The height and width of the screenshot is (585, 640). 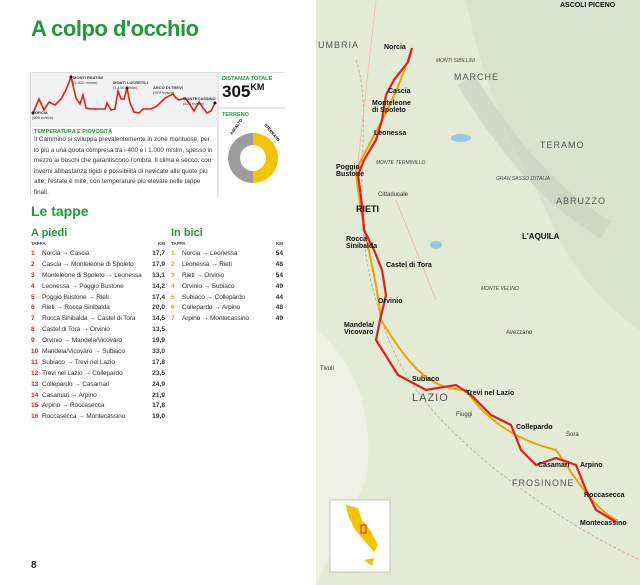 I want to click on peak-reatini-alt: (1.510 m/slm), so click(x=85, y=82).